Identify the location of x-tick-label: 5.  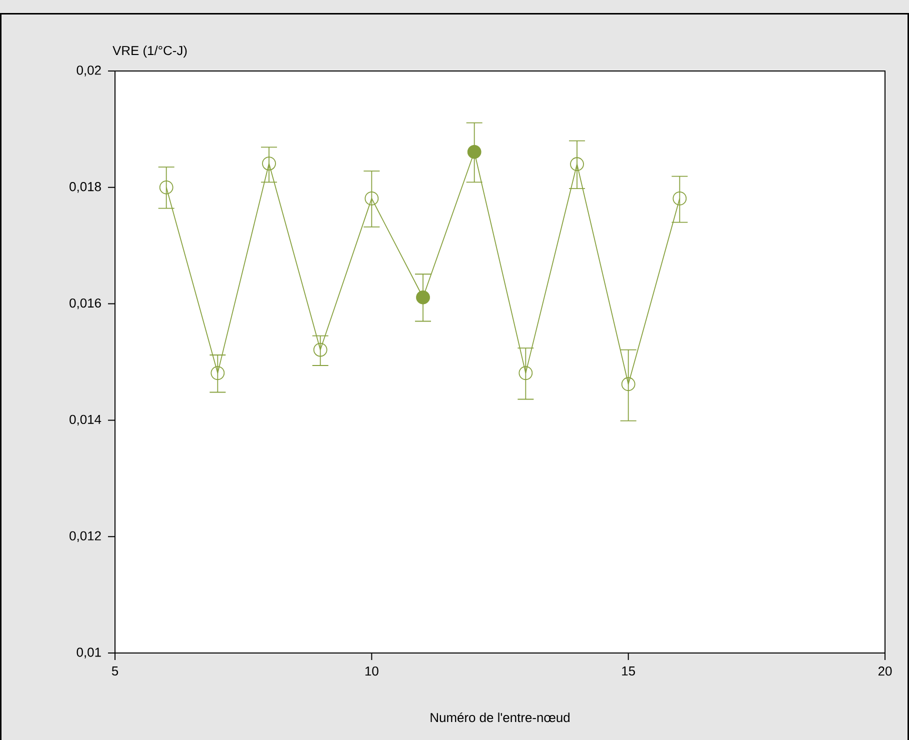
(115, 671).